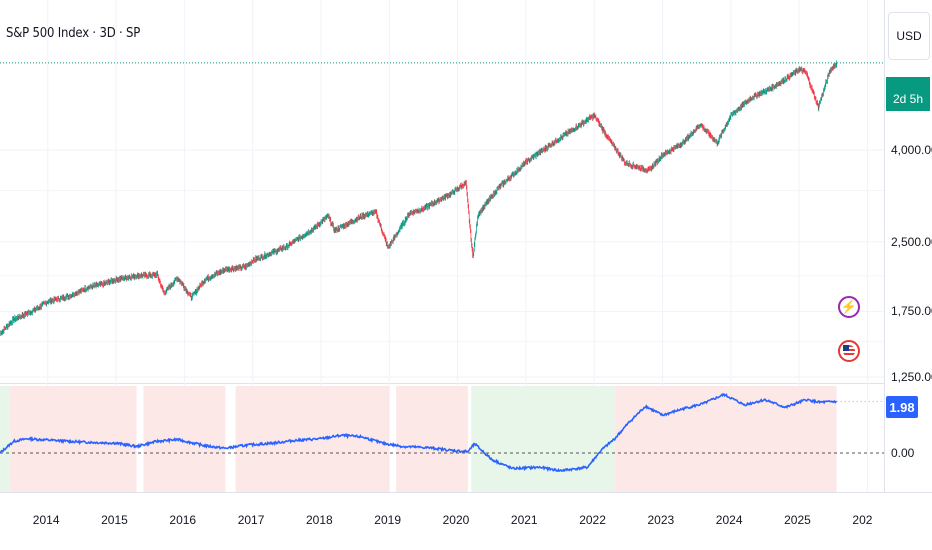  I want to click on x-tick-label: 2024, so click(729, 520).